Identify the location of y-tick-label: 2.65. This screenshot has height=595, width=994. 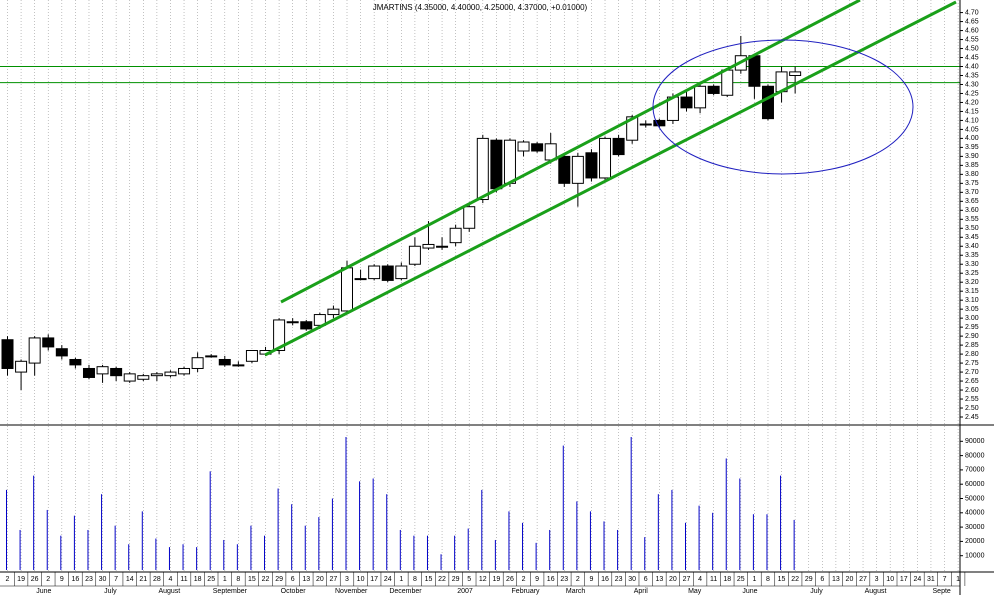
(972, 381).